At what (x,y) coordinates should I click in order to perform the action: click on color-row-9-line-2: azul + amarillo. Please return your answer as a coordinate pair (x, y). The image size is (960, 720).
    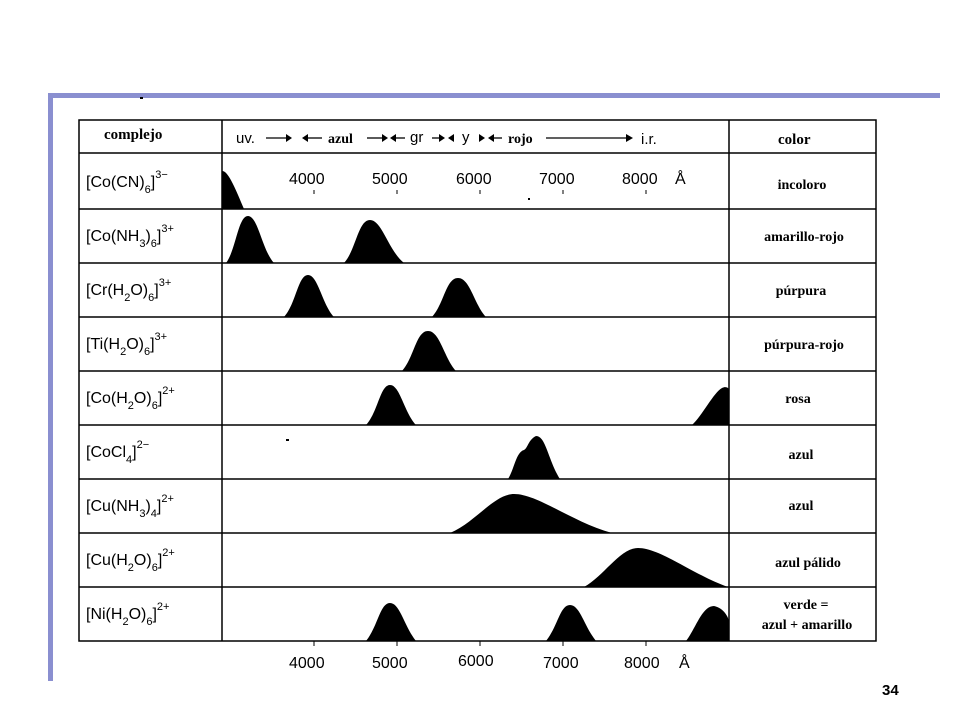
    Looking at the image, I should click on (807, 625).